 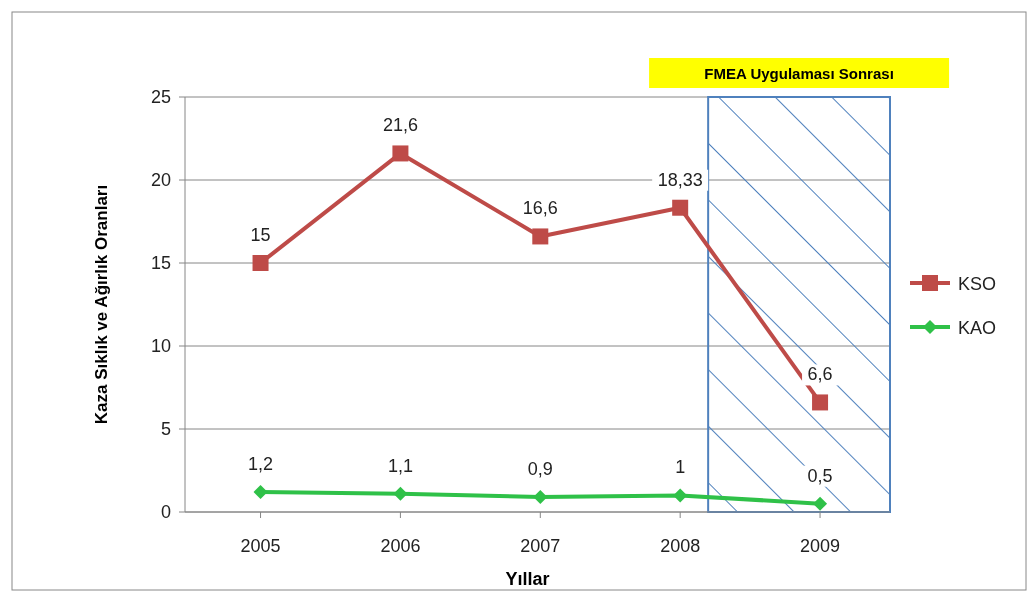 What do you see at coordinates (160, 263) in the screenshot?
I see `y-tick-label: 15` at bounding box center [160, 263].